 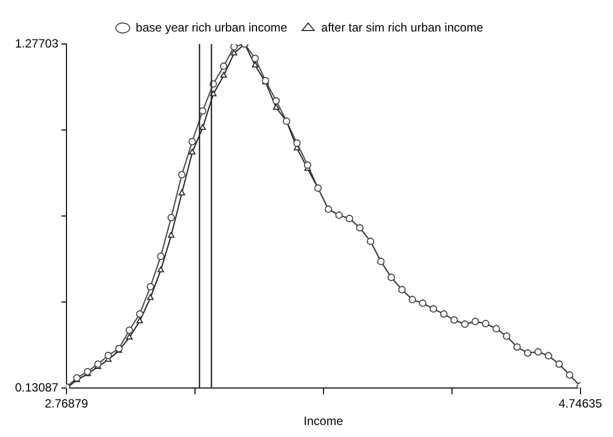 I want to click on y-tick-label: 0.13087, so click(x=36, y=387).